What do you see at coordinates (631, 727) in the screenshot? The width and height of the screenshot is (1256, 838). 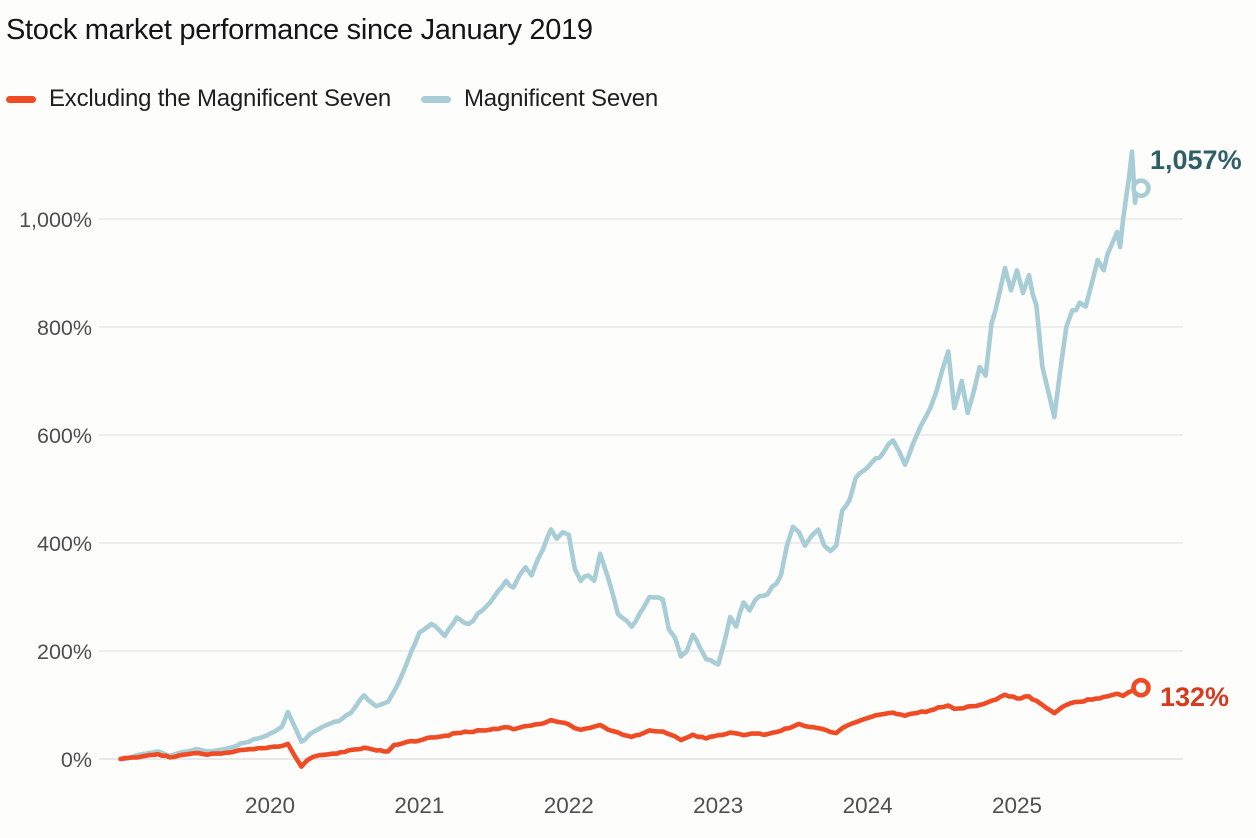 I see `series-ex-magnificent-seven-line` at bounding box center [631, 727].